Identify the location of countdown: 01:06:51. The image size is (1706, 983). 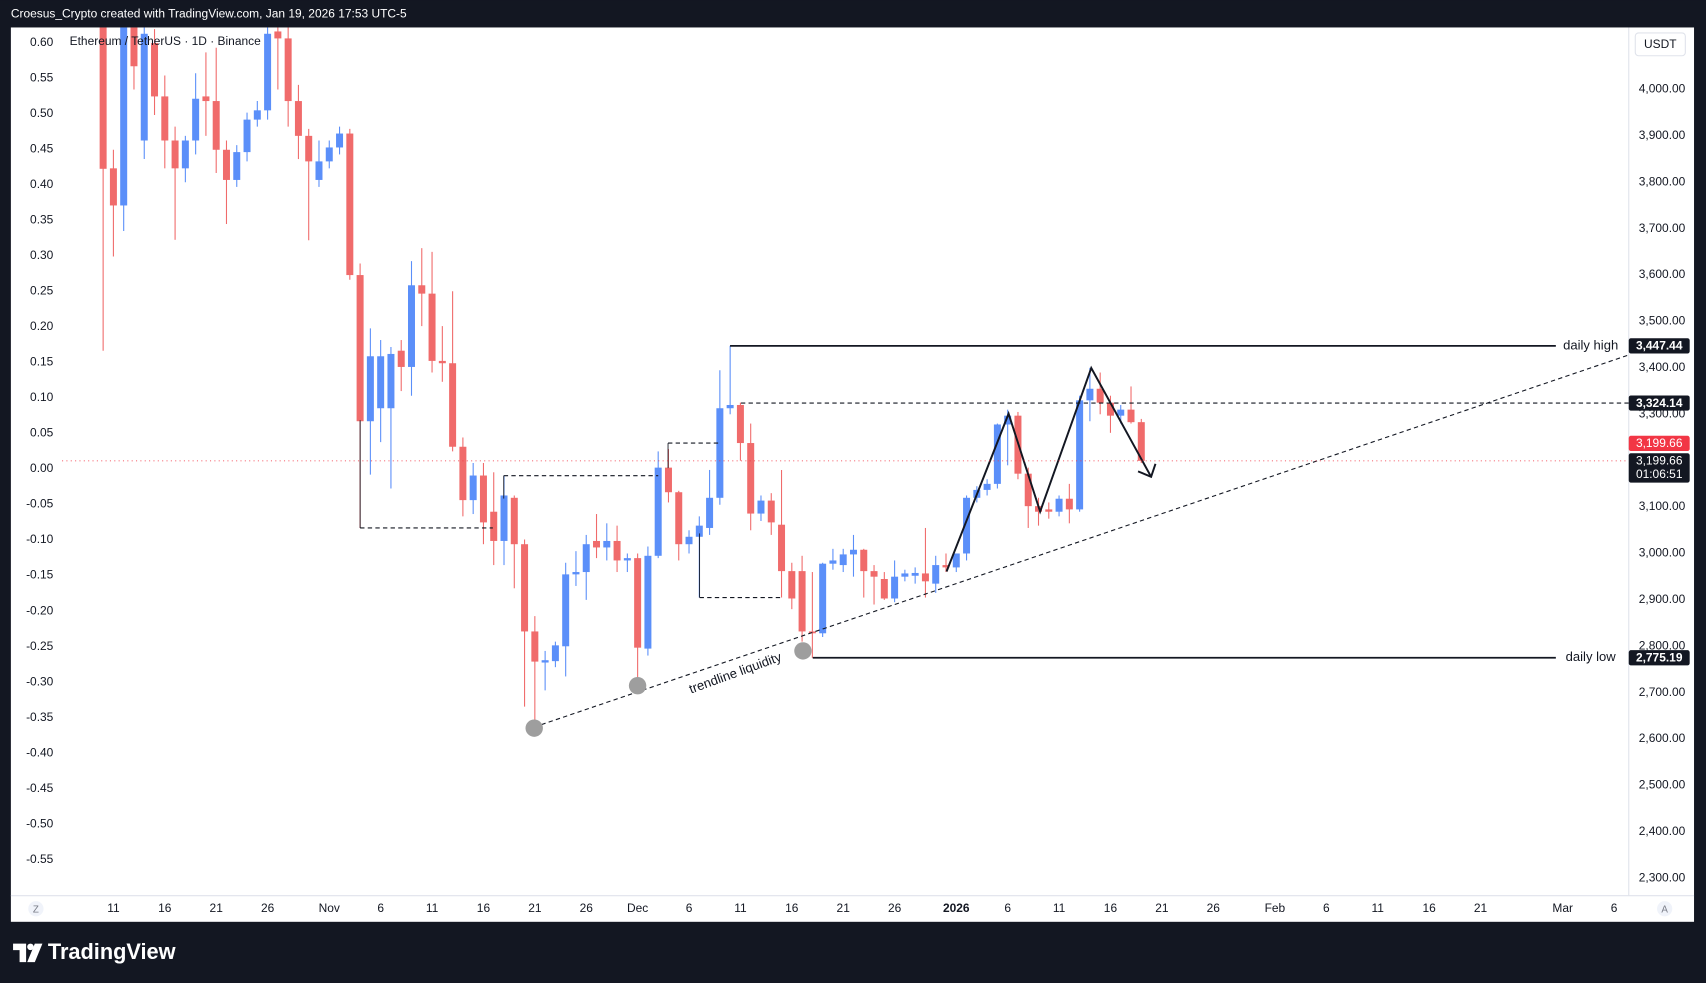
(1659, 474).